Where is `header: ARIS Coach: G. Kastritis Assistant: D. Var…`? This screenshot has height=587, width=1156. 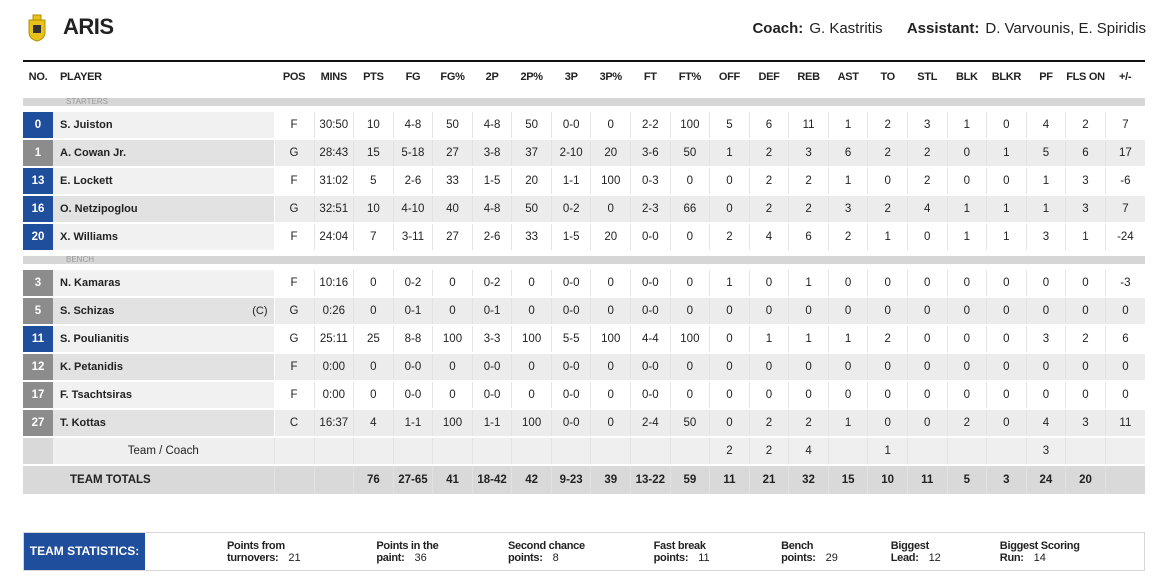
header: ARIS Coach: G. Kastritis Assistant: D. Var… is located at coordinates (578, 29).